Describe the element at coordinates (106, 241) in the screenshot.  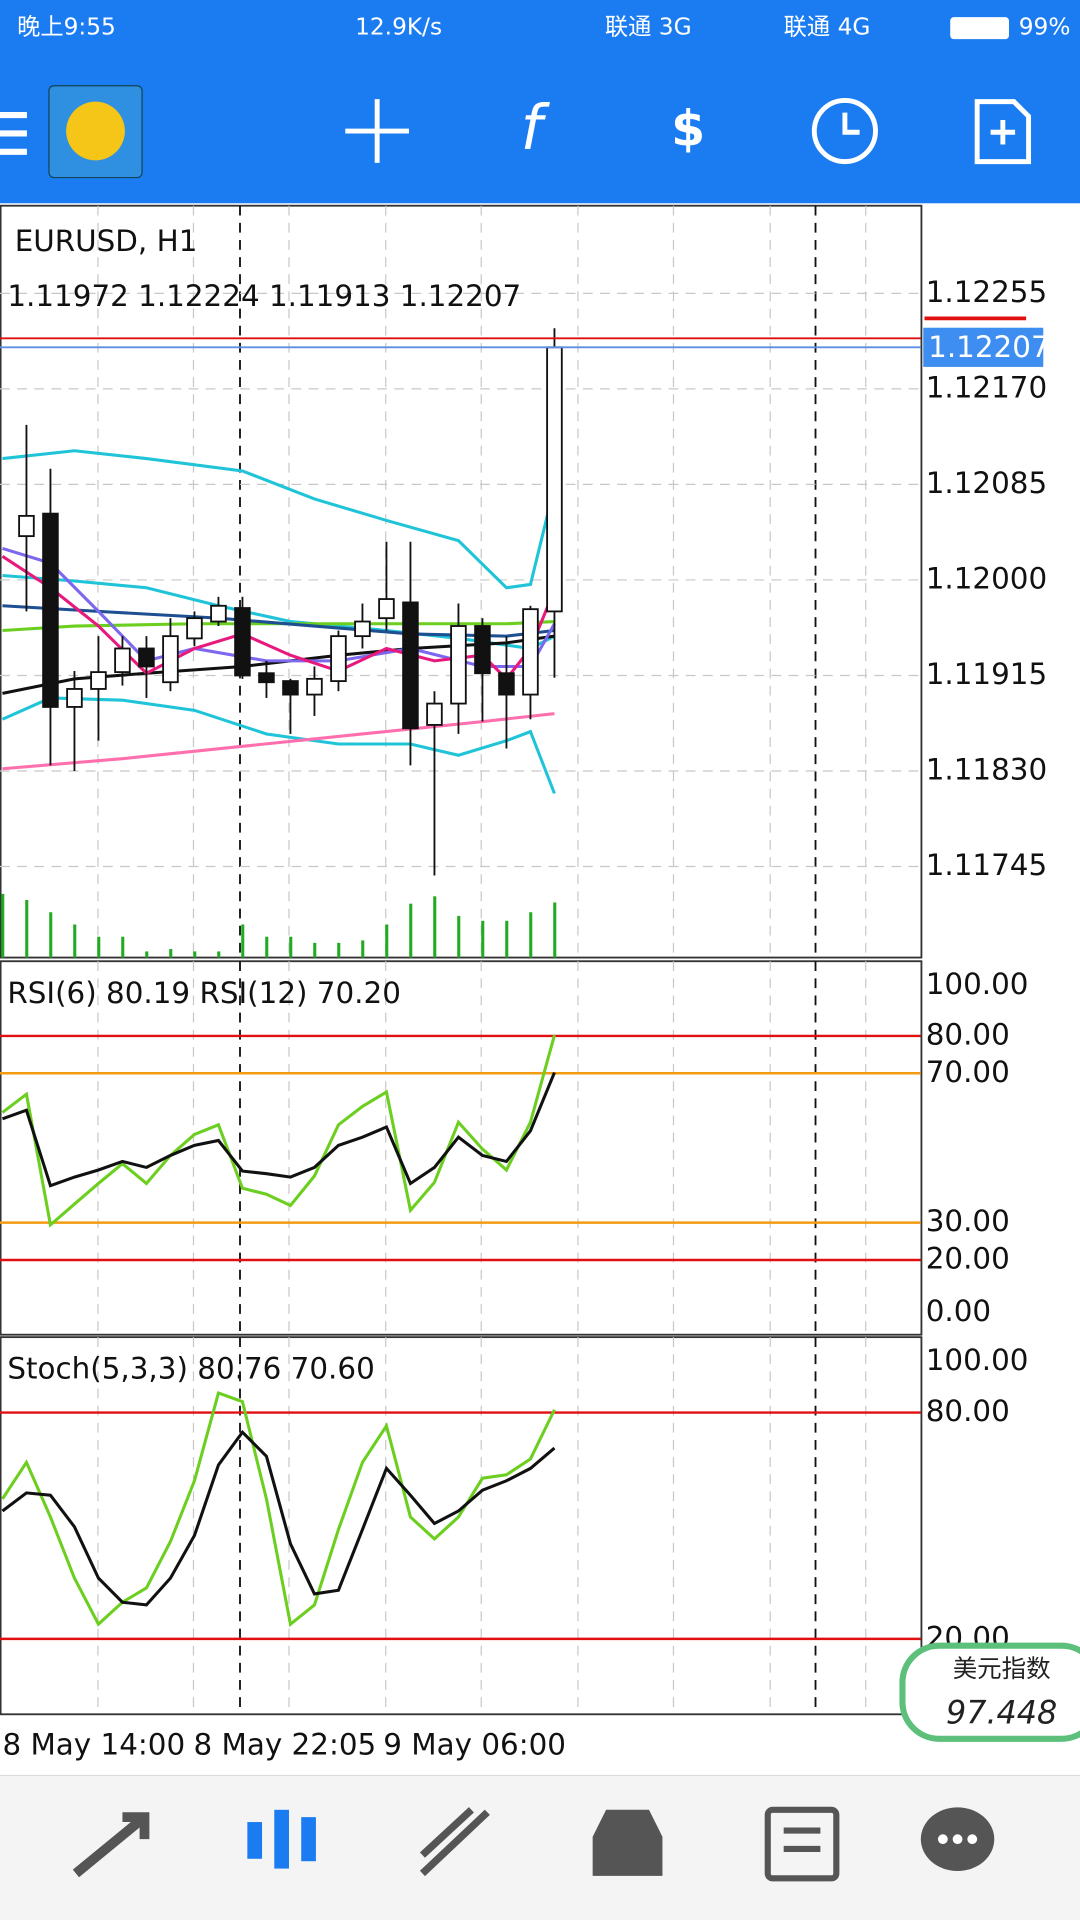
I see `symbol-label: EURUSD, H1` at that location.